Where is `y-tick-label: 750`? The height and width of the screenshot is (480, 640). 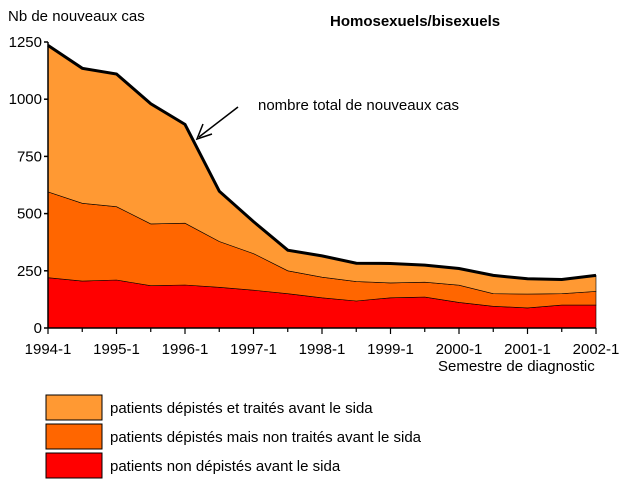
y-tick-label: 750 is located at coordinates (29, 156).